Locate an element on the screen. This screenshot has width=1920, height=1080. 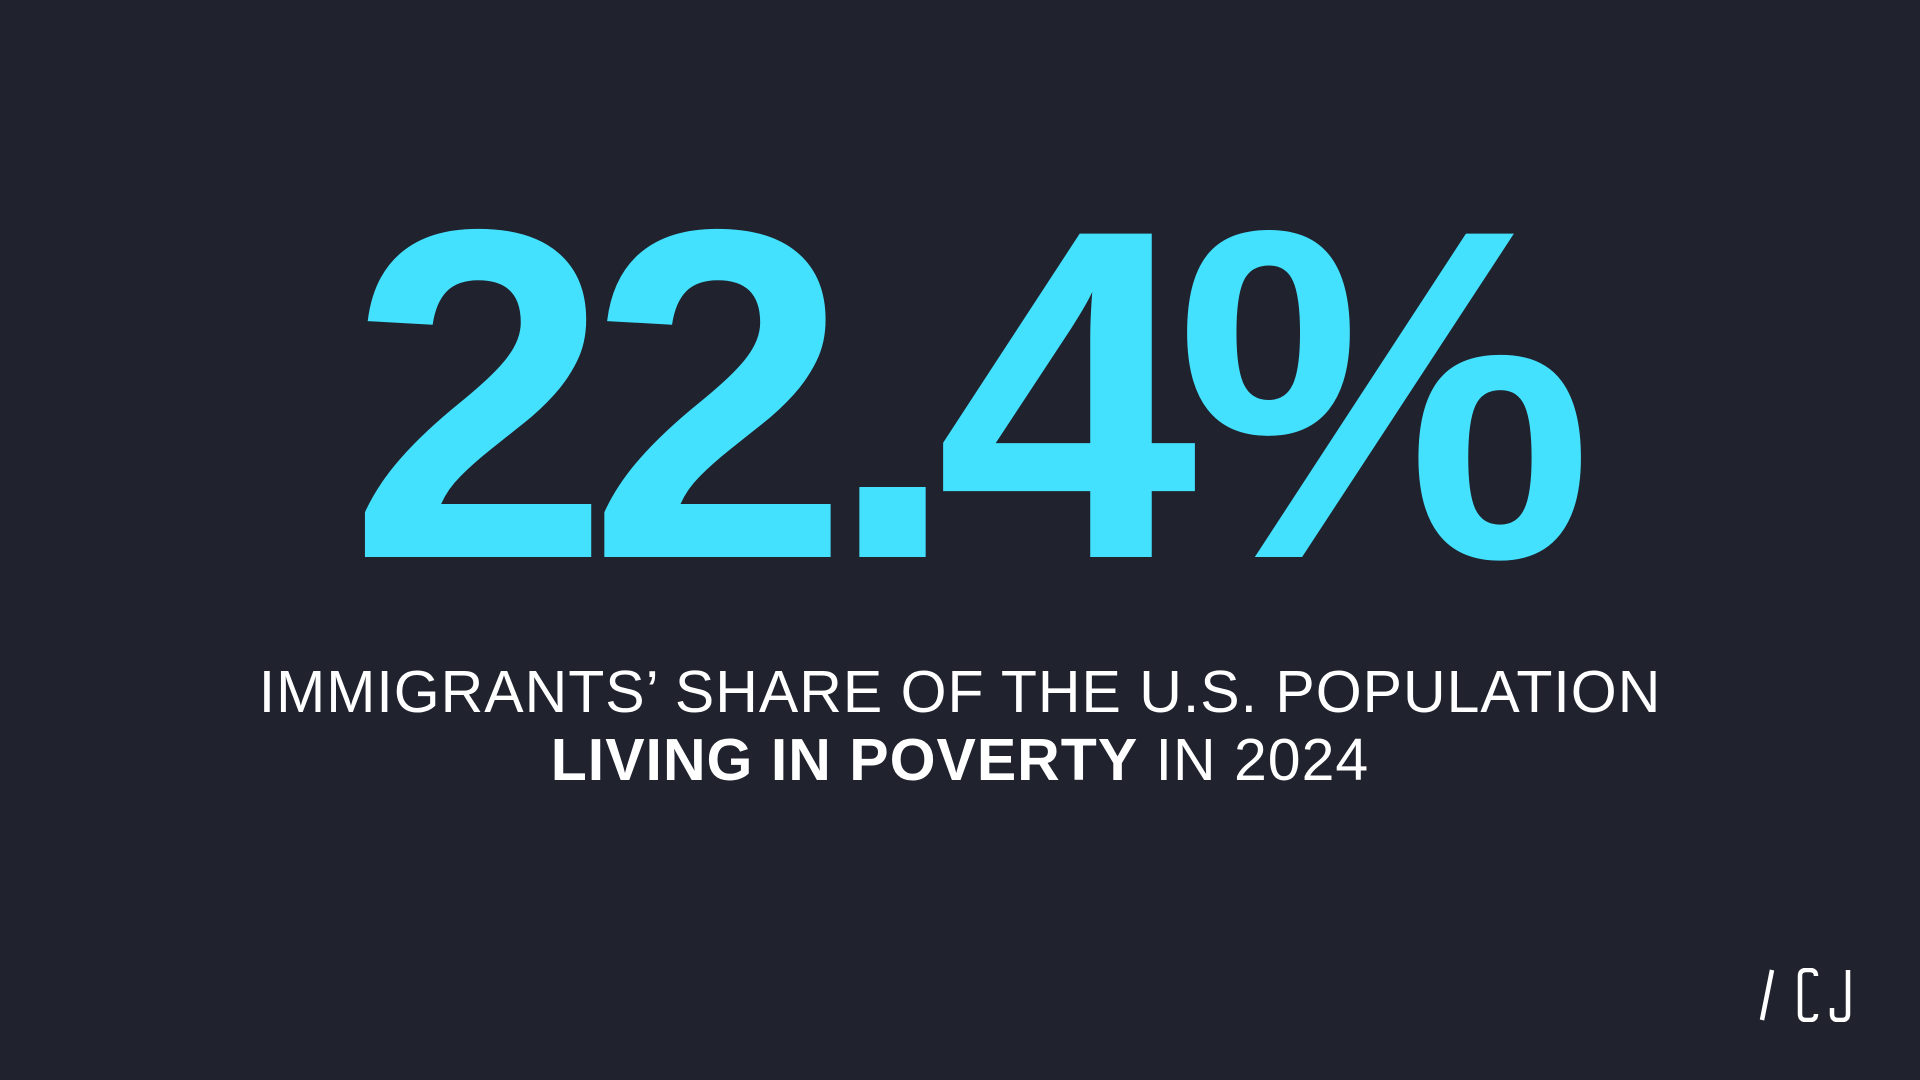
caption-line-2: LIVING IN POVERTY IN 2024 is located at coordinates (960, 760).